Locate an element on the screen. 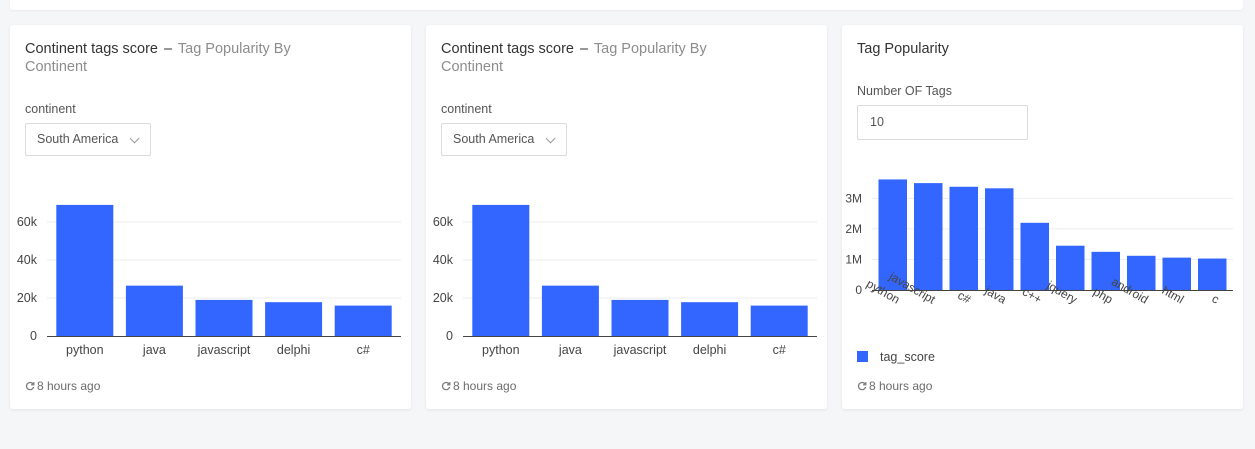  y-tick-label: 2M is located at coordinates (853, 229).